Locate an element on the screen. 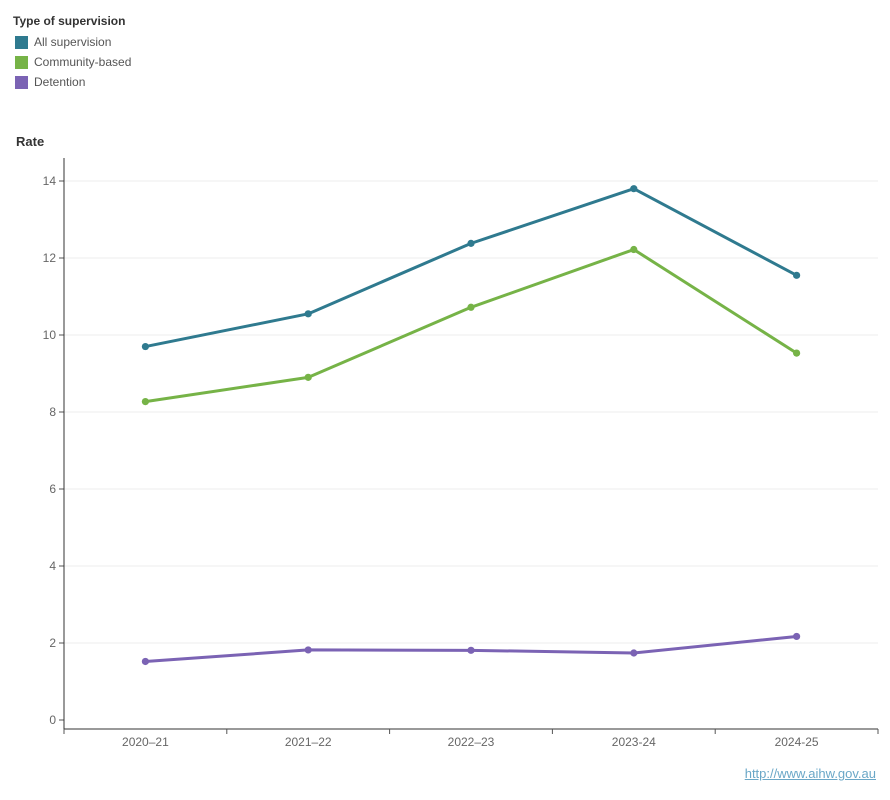 The height and width of the screenshot is (800, 890). x-tick-label: 2020–21 is located at coordinates (145, 742).